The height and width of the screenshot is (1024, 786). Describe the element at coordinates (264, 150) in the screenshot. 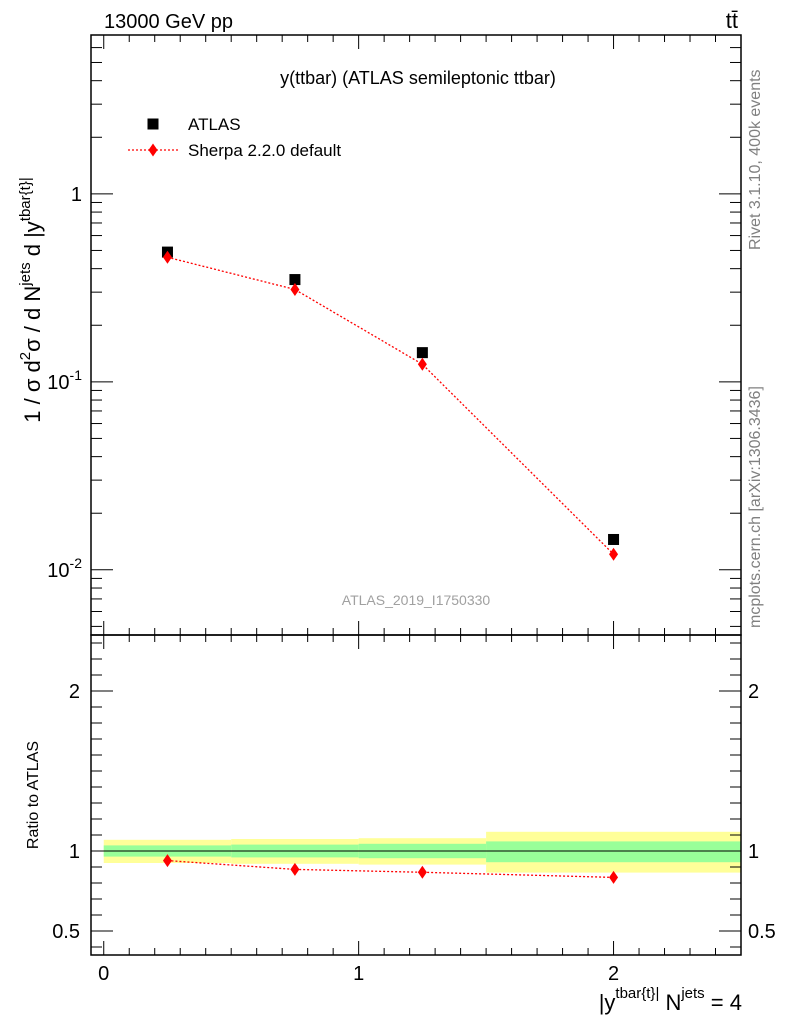

I see `legend-label-1: Sherpa 2.2.0 default` at that location.